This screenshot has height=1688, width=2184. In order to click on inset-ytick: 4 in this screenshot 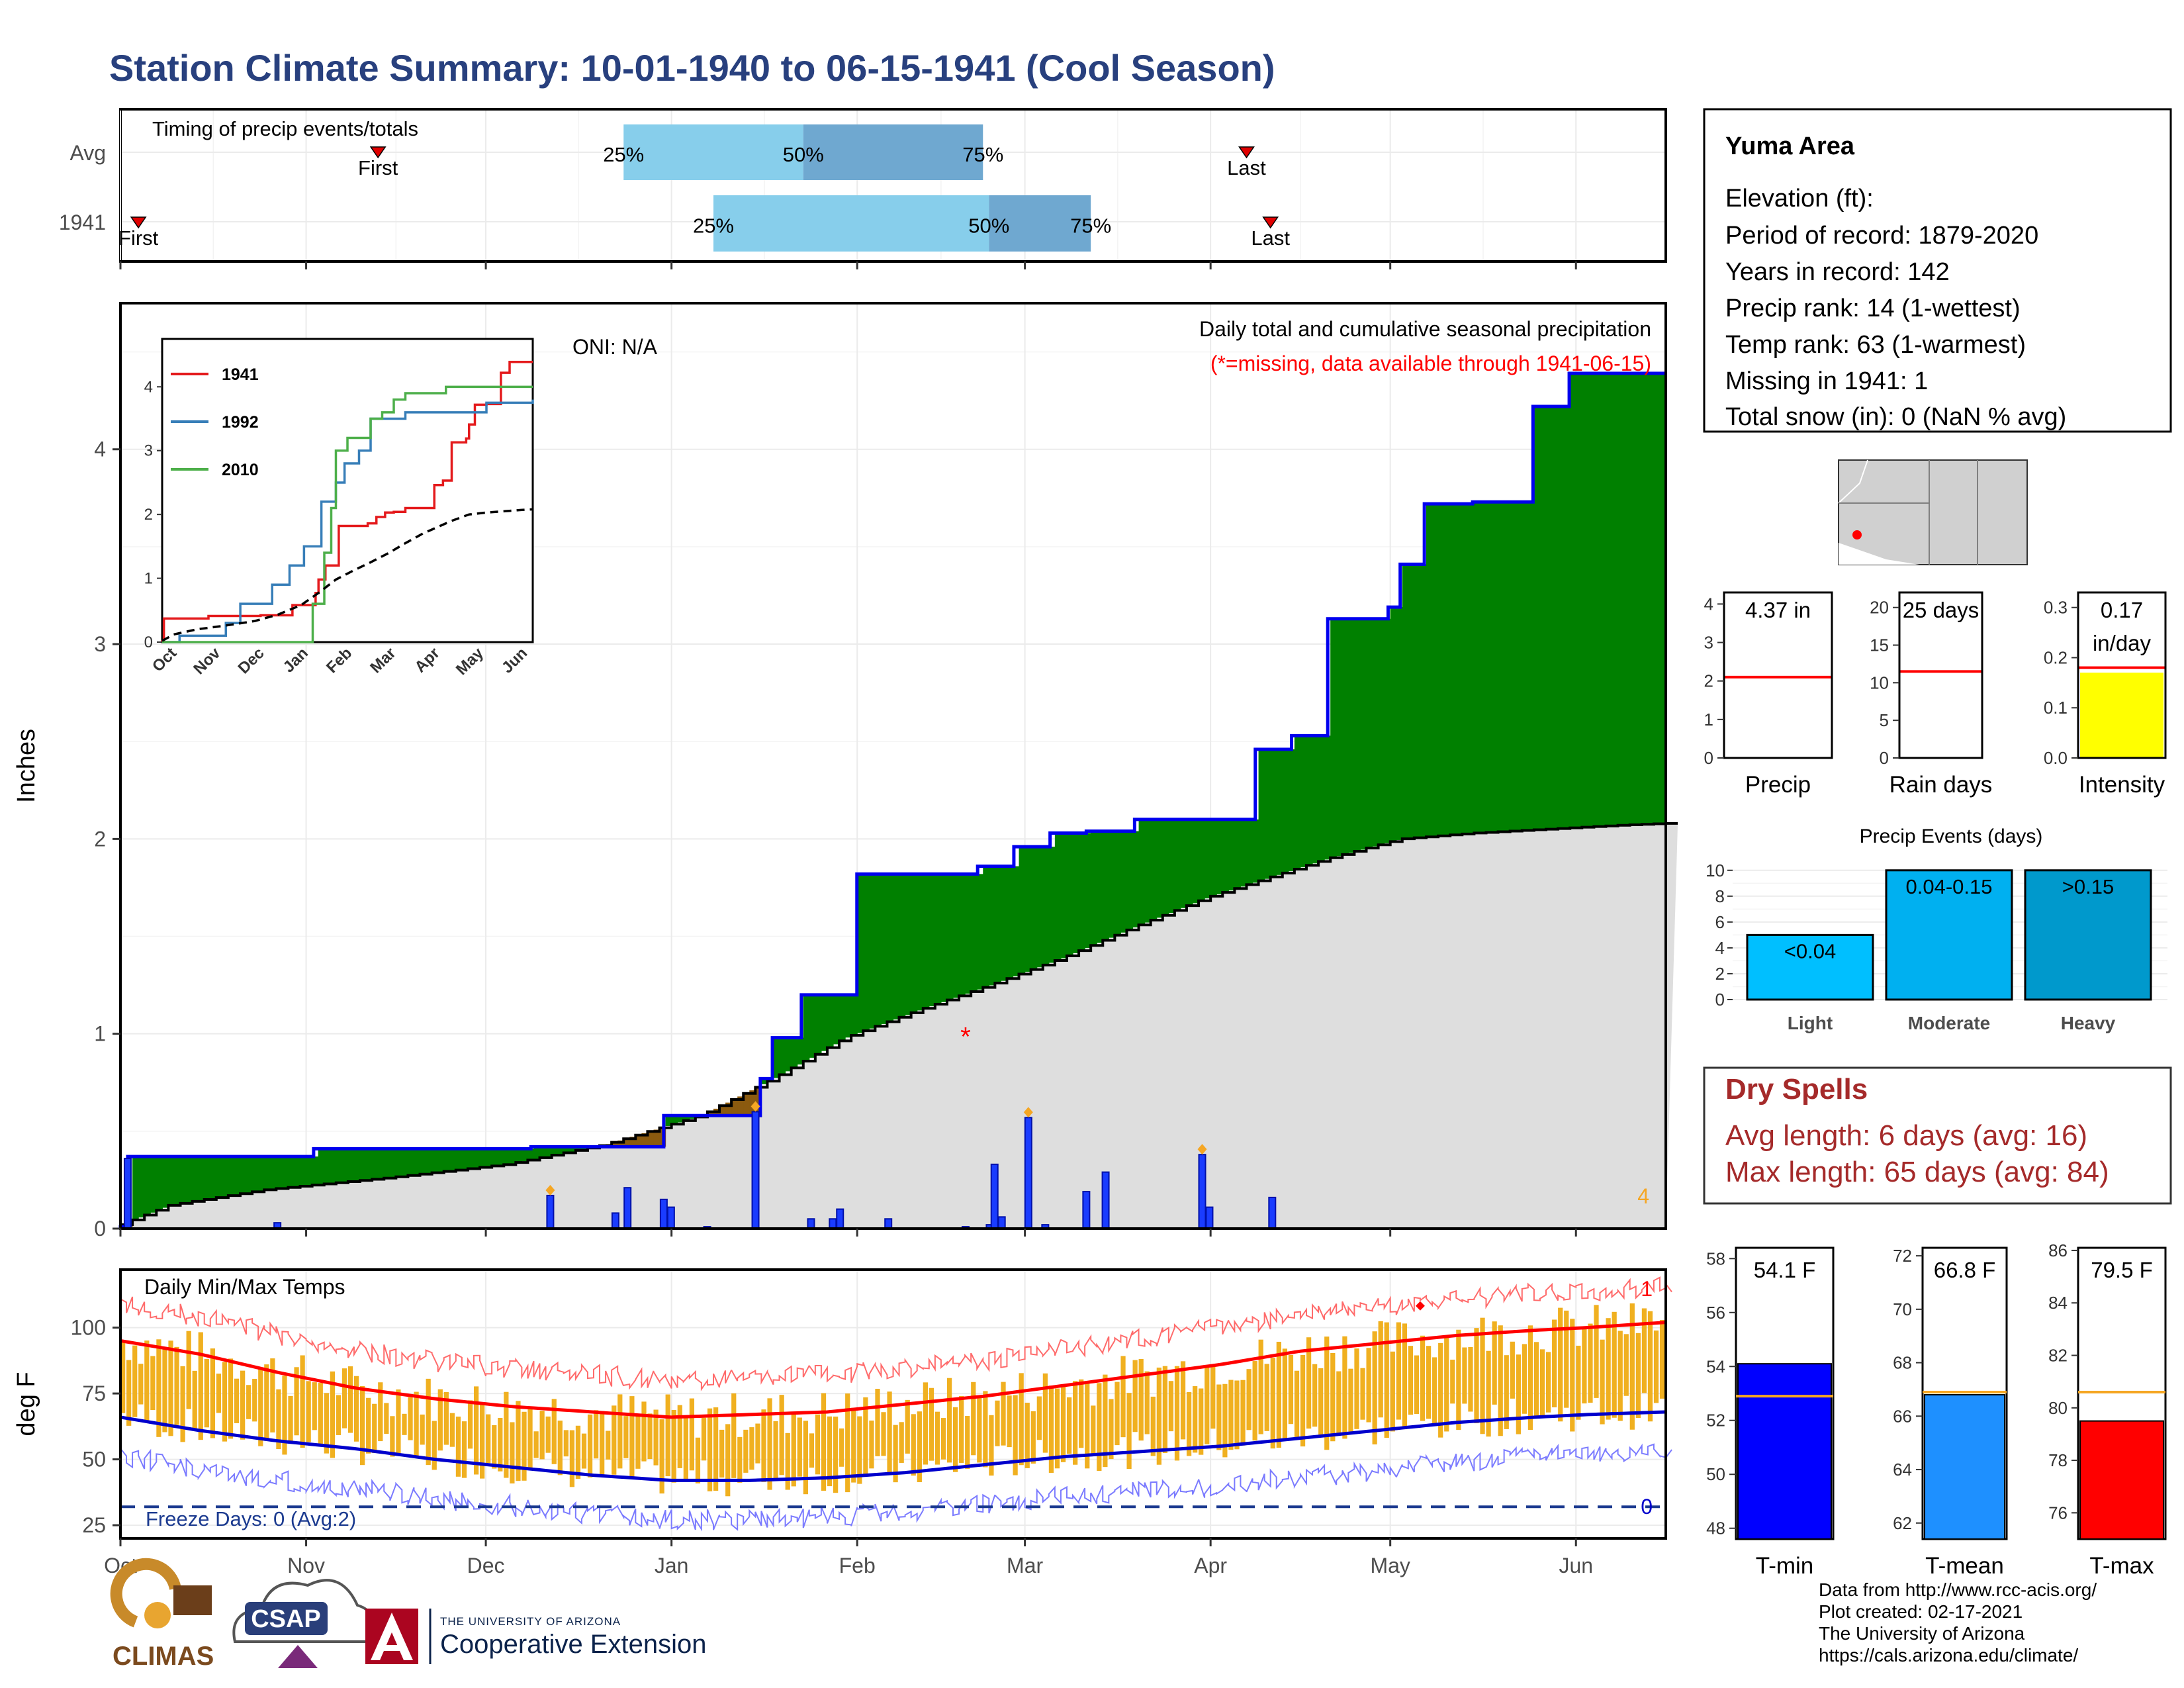, I will do `click(148, 387)`.